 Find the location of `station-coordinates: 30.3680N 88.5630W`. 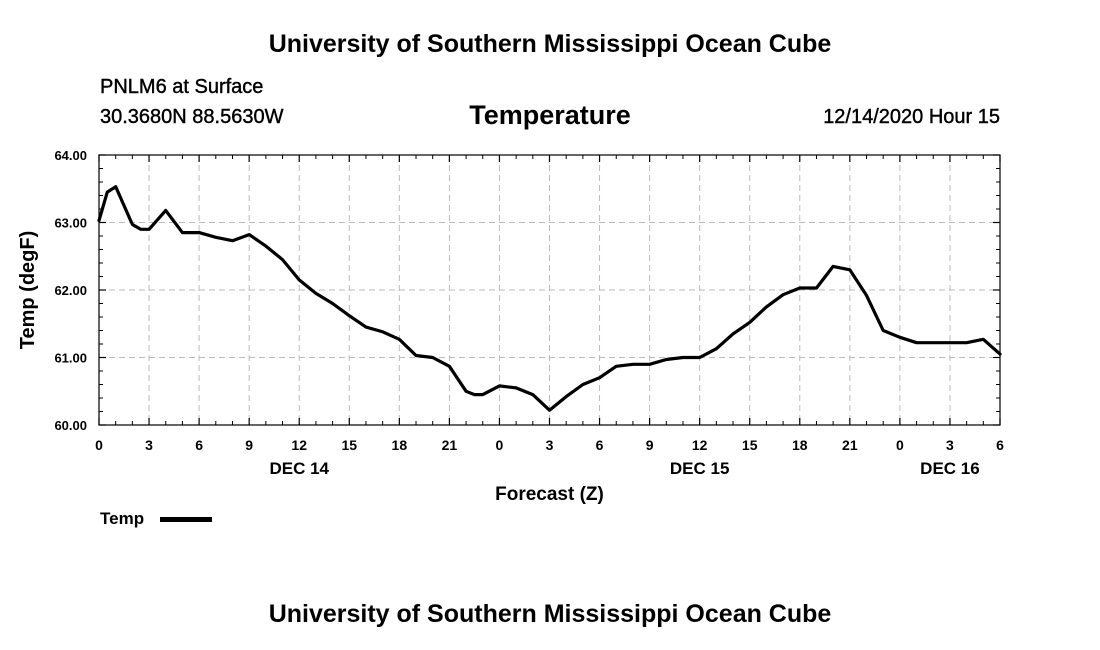

station-coordinates: 30.3680N 88.5630W is located at coordinates (192, 117).